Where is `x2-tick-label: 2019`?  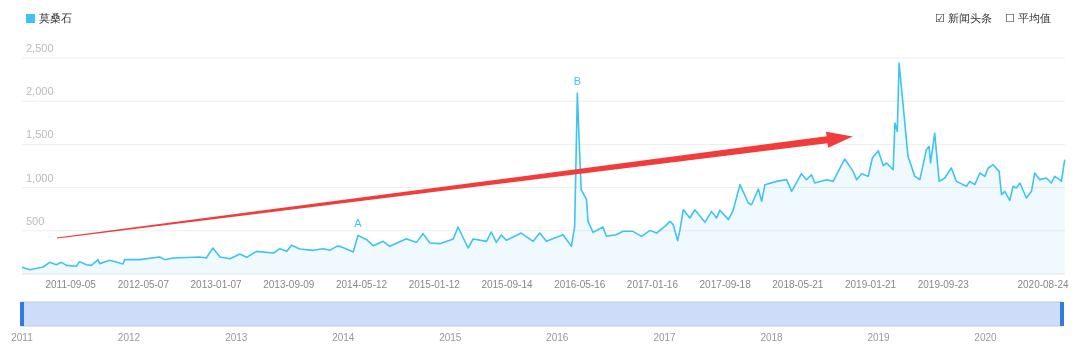
x2-tick-label: 2019 is located at coordinates (879, 337).